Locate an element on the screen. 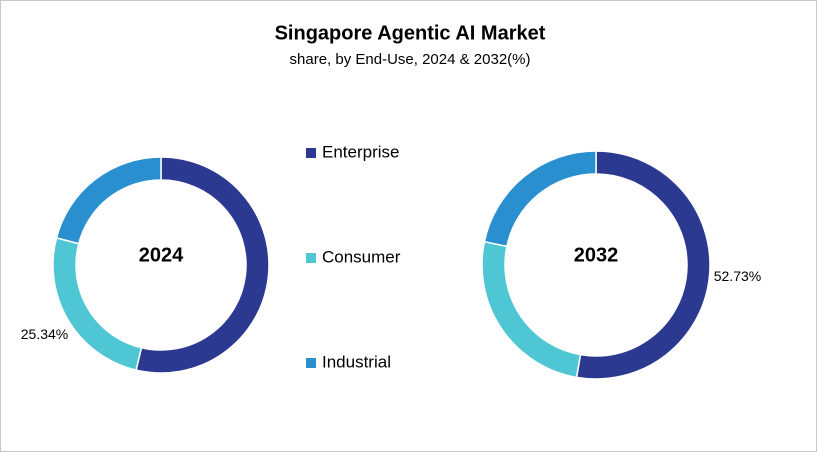 This screenshot has width=817, height=452. legend-label: Enterprise is located at coordinates (360, 151).